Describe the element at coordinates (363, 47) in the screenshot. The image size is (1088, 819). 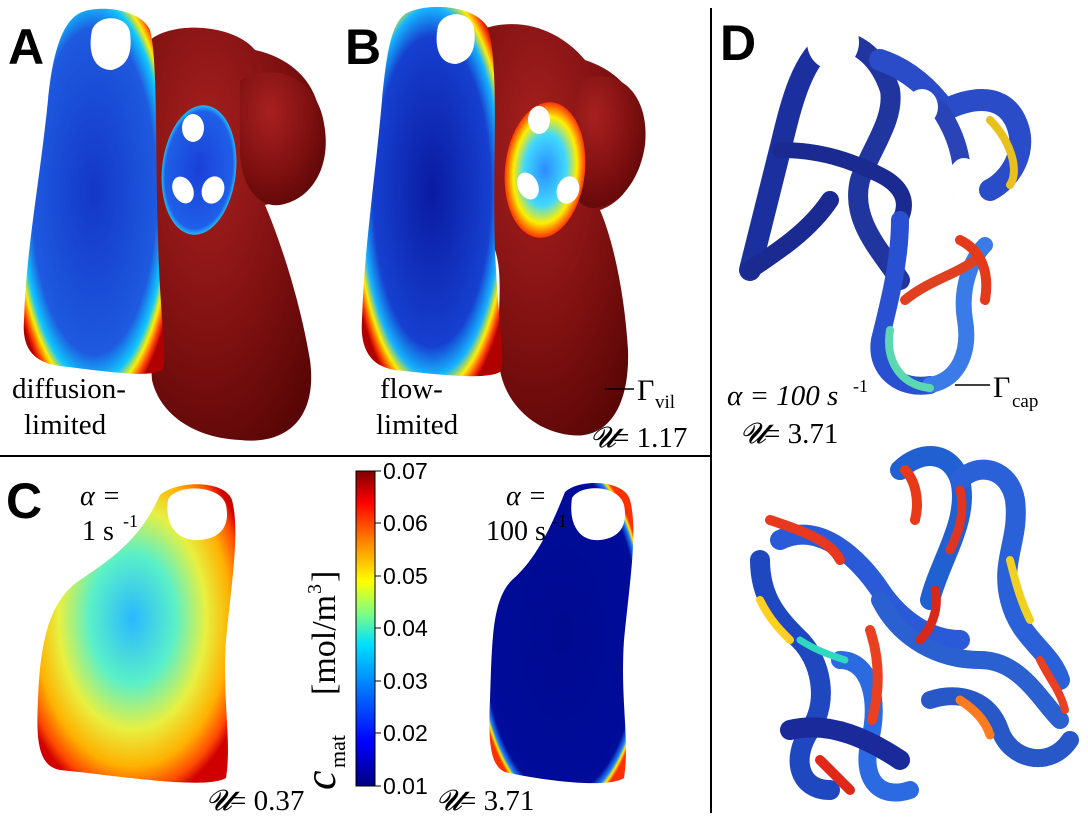
I see `panel-letter-b: B` at that location.